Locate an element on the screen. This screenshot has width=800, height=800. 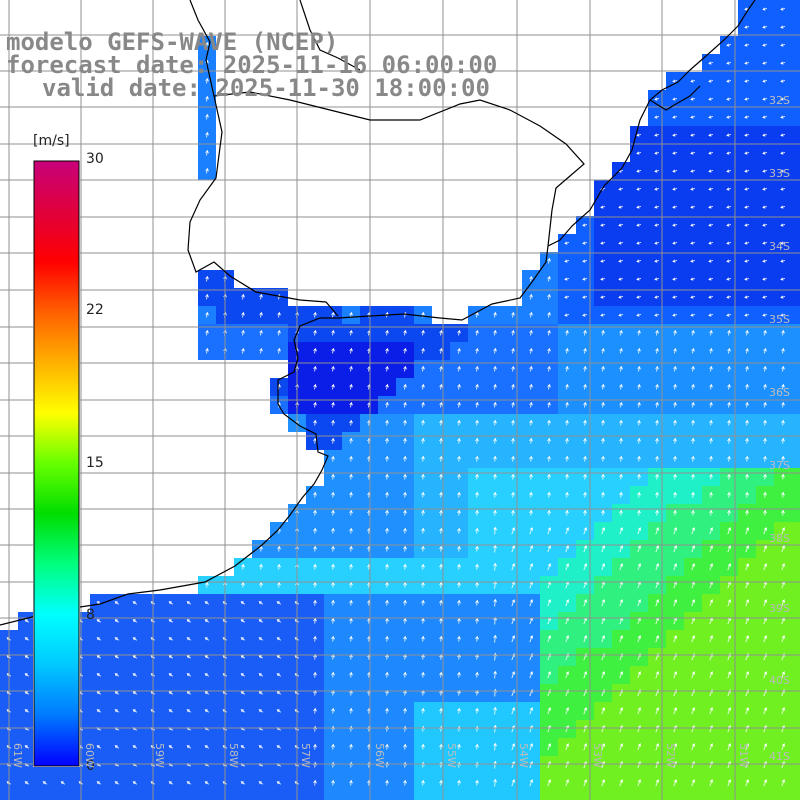
lat-label: 38S is located at coordinates (779, 538).